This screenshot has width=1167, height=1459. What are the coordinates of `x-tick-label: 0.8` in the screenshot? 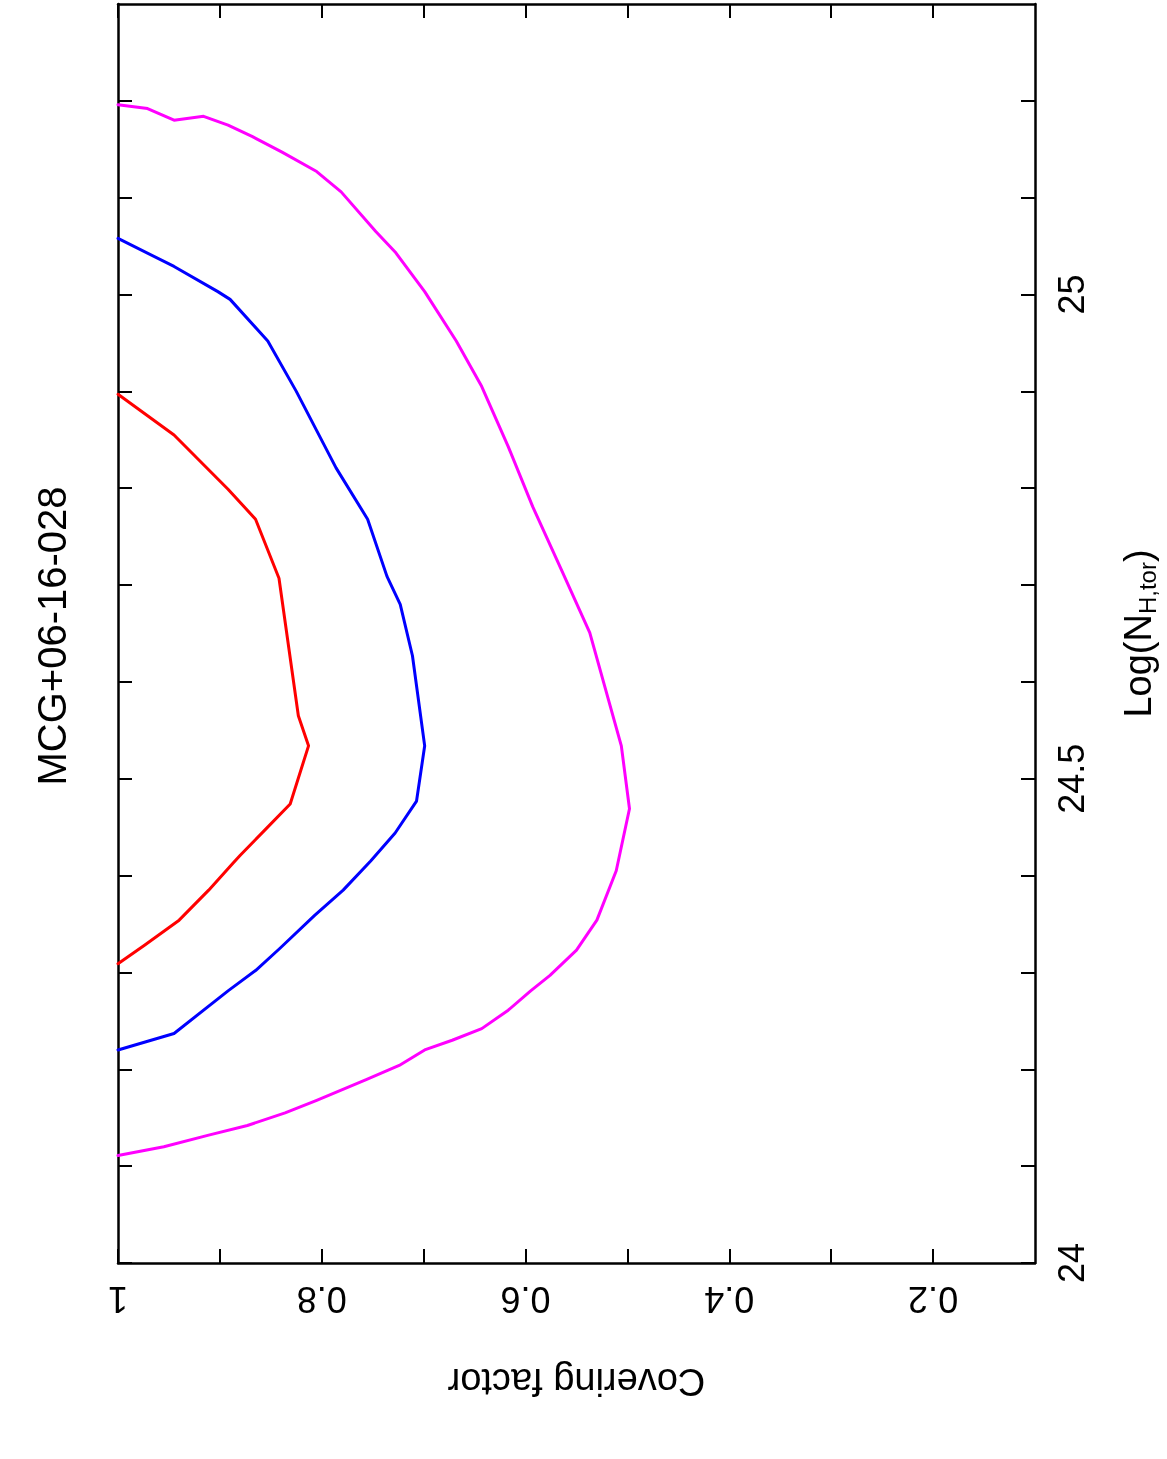 It's located at (321, 1299).